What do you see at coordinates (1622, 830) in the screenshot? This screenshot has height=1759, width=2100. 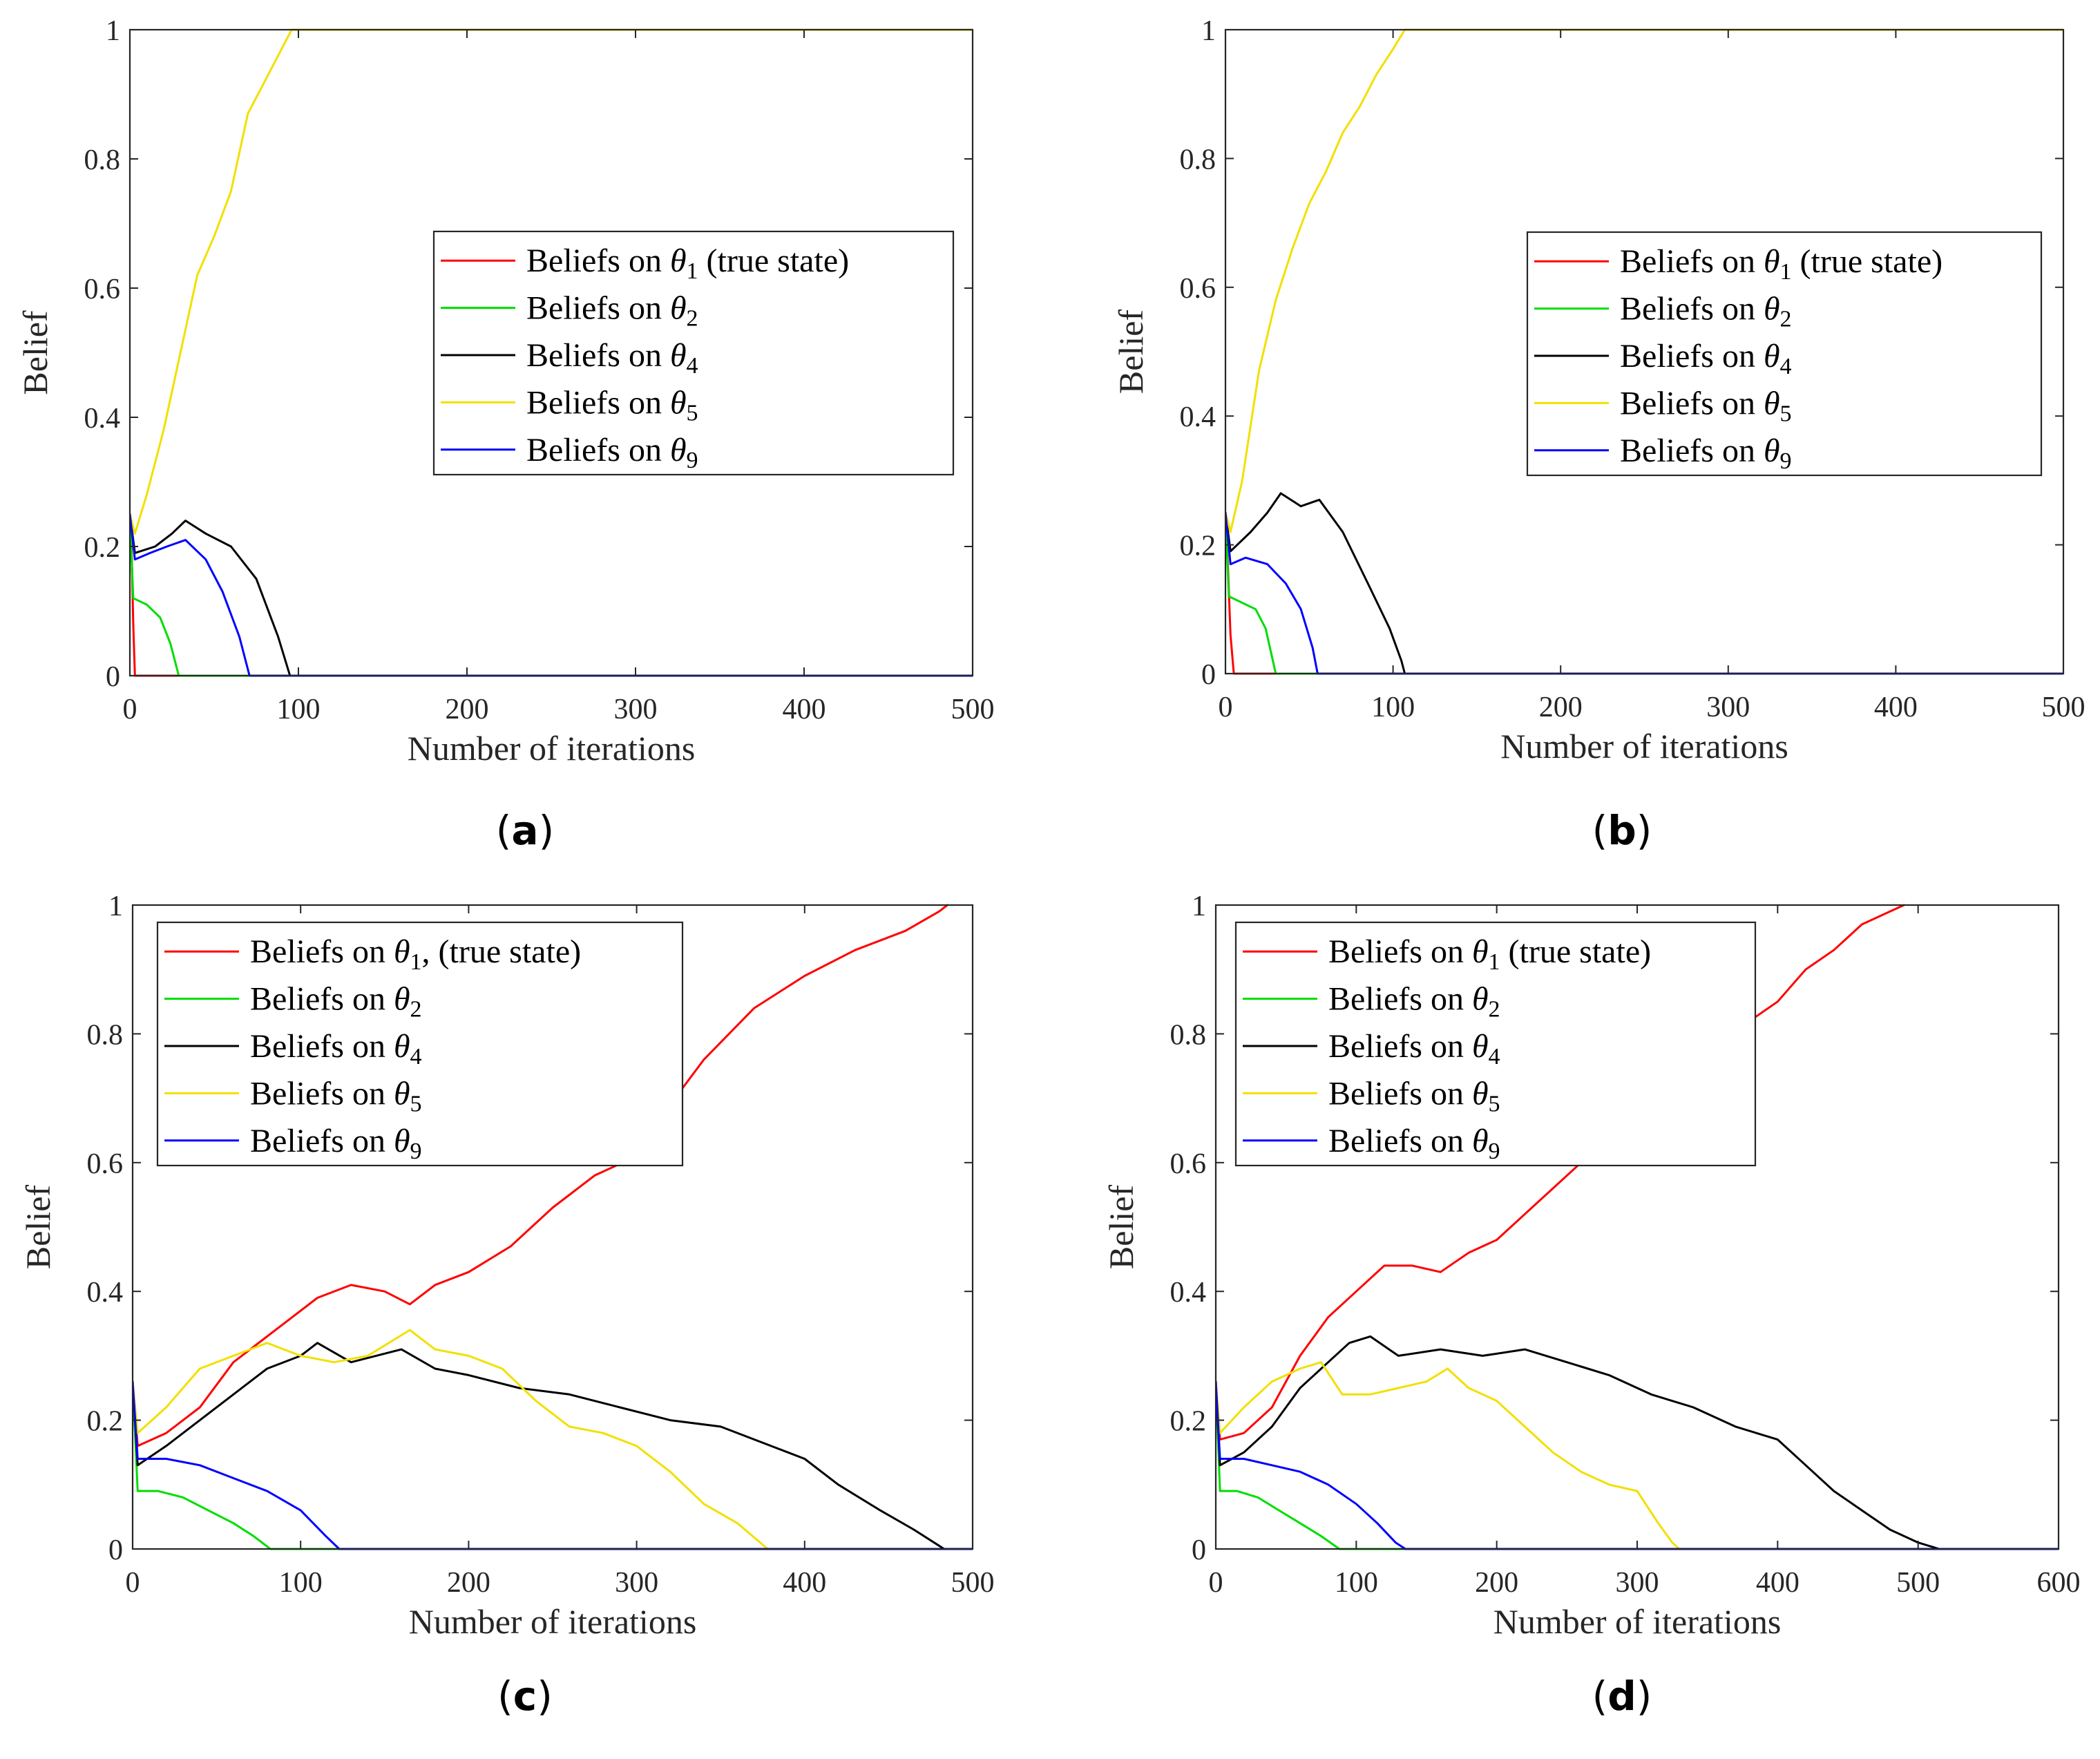 I see `panel-caption: (b)` at bounding box center [1622, 830].